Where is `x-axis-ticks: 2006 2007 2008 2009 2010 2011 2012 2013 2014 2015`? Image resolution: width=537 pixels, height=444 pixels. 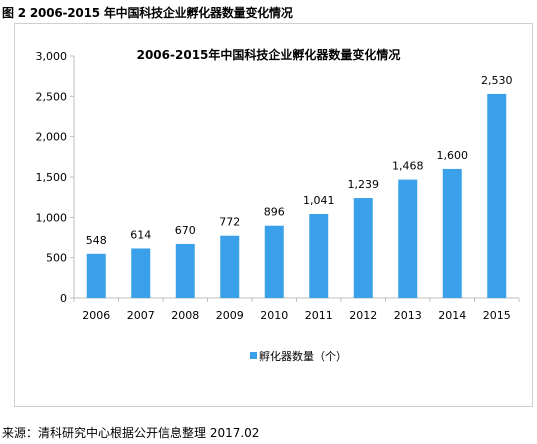 x-axis-ticks: 2006 2007 2008 2009 2010 2011 2012 2013 2014 2015 is located at coordinates (296, 310).